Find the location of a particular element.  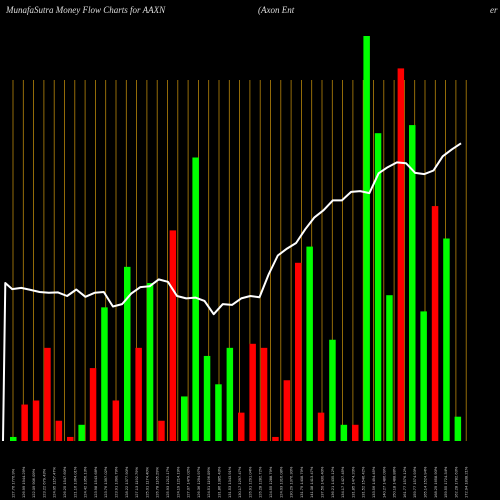

x-tick-label: 123.98 1543.68% is located at coordinates (95, 482).